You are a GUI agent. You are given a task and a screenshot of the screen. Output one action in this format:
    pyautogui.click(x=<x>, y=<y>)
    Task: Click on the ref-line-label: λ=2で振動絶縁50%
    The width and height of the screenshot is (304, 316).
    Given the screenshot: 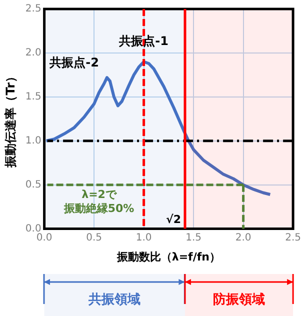 What is the action you would take?
    pyautogui.click(x=98, y=202)
    